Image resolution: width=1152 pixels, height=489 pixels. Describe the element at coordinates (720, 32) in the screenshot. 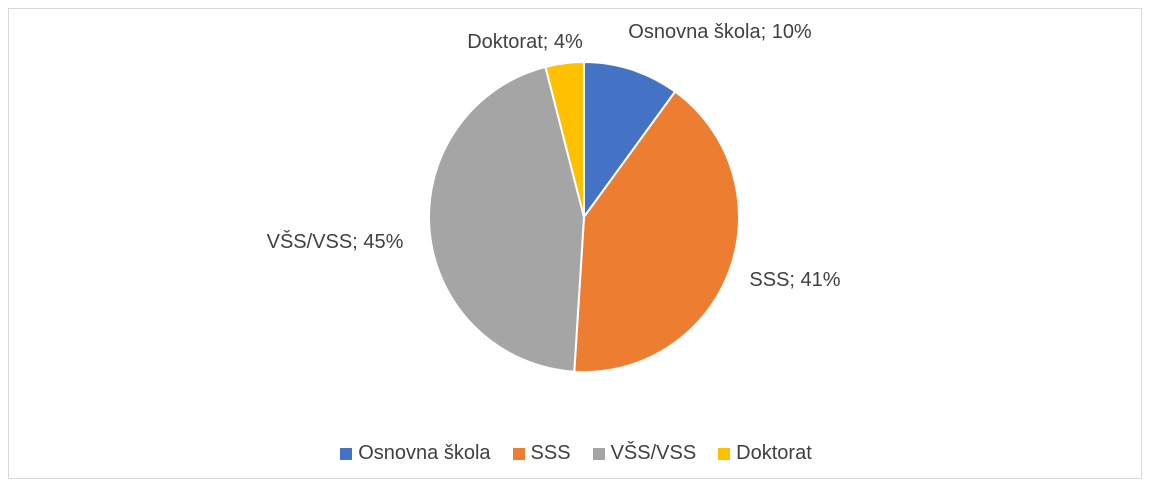

I see `data-label: Osnovna škola; 10%` at that location.